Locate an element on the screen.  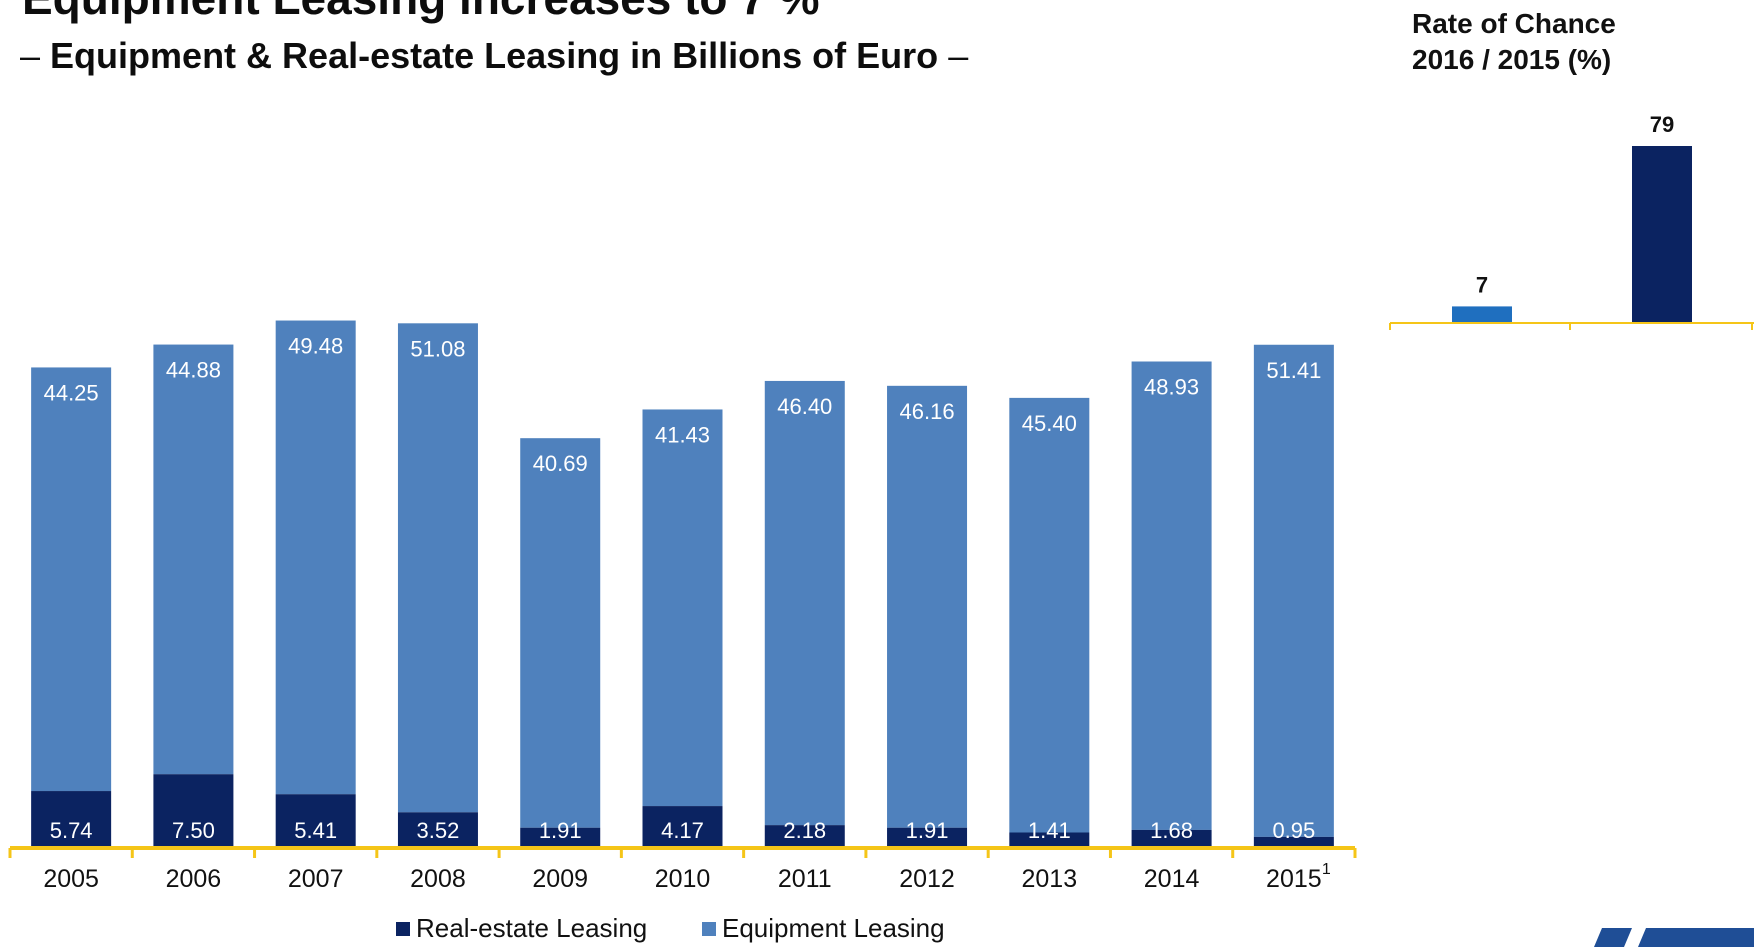
legend-label-real-estate: Real-estate Leasing is located at coordinates (531, 928).